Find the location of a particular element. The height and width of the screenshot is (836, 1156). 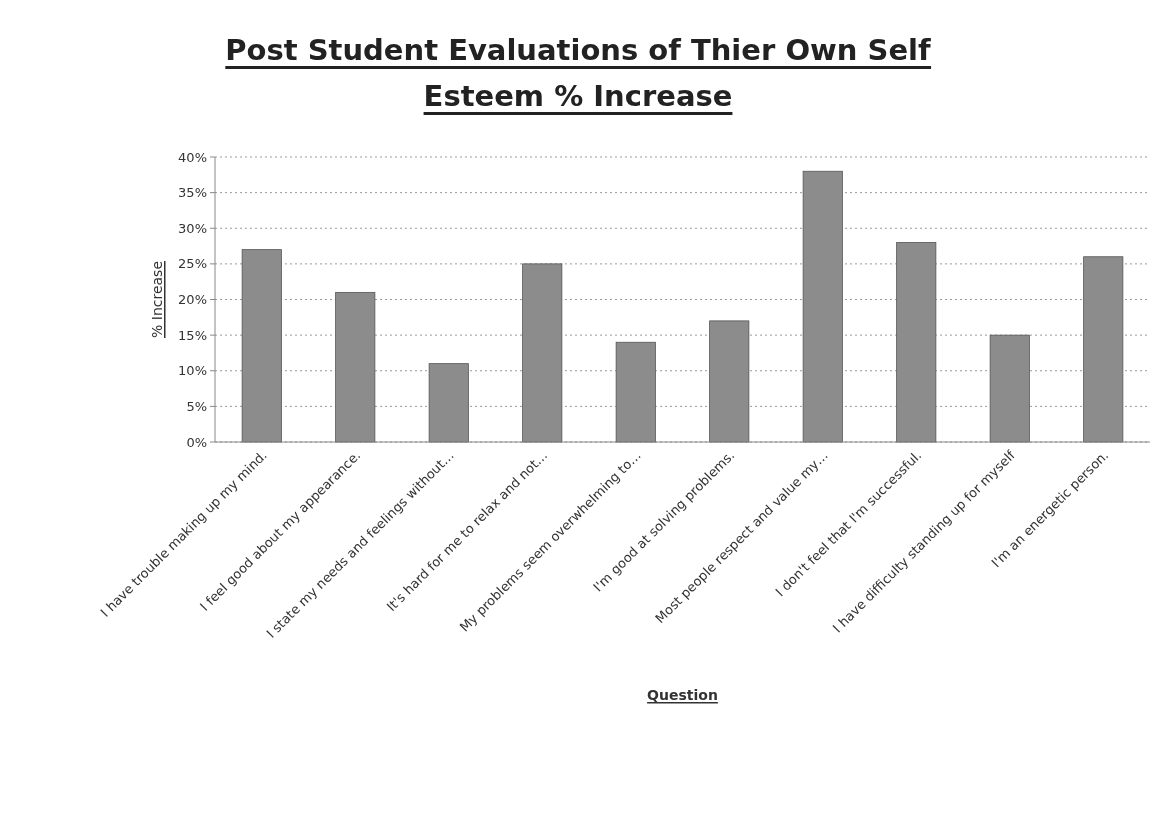

y-tick-label: 0% is located at coordinates (196, 442).